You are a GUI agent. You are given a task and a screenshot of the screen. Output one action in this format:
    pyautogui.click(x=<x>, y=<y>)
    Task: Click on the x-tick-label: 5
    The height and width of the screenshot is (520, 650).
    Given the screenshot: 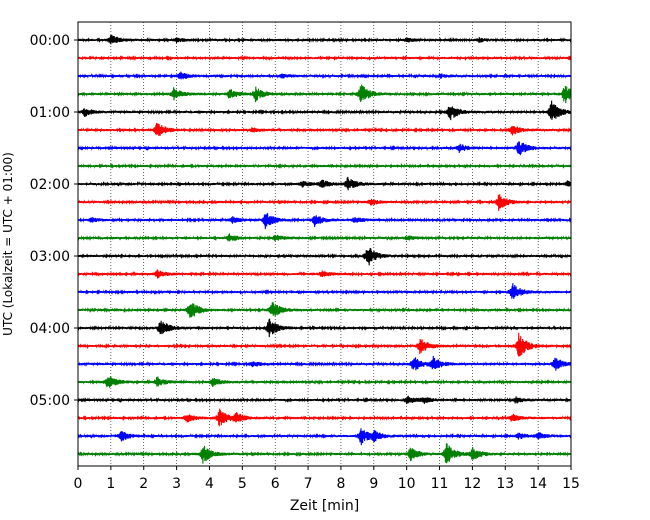 What is the action you would take?
    pyautogui.click(x=242, y=484)
    